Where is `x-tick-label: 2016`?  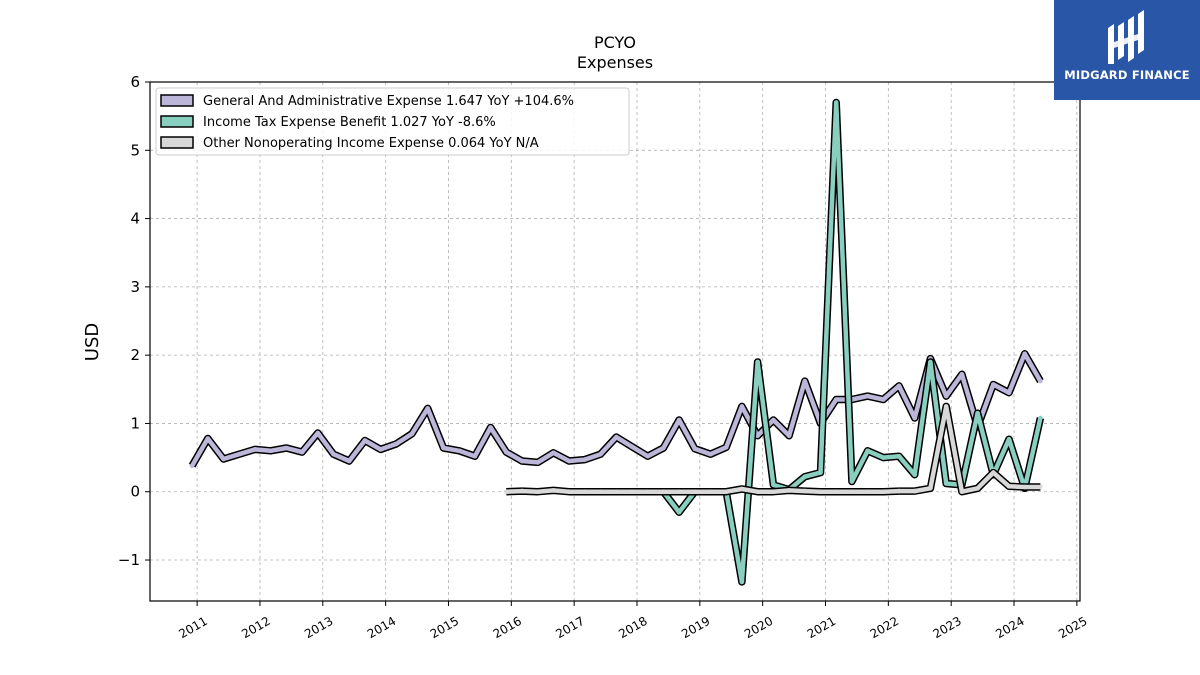
x-tick-label: 2016 is located at coordinates (507, 627).